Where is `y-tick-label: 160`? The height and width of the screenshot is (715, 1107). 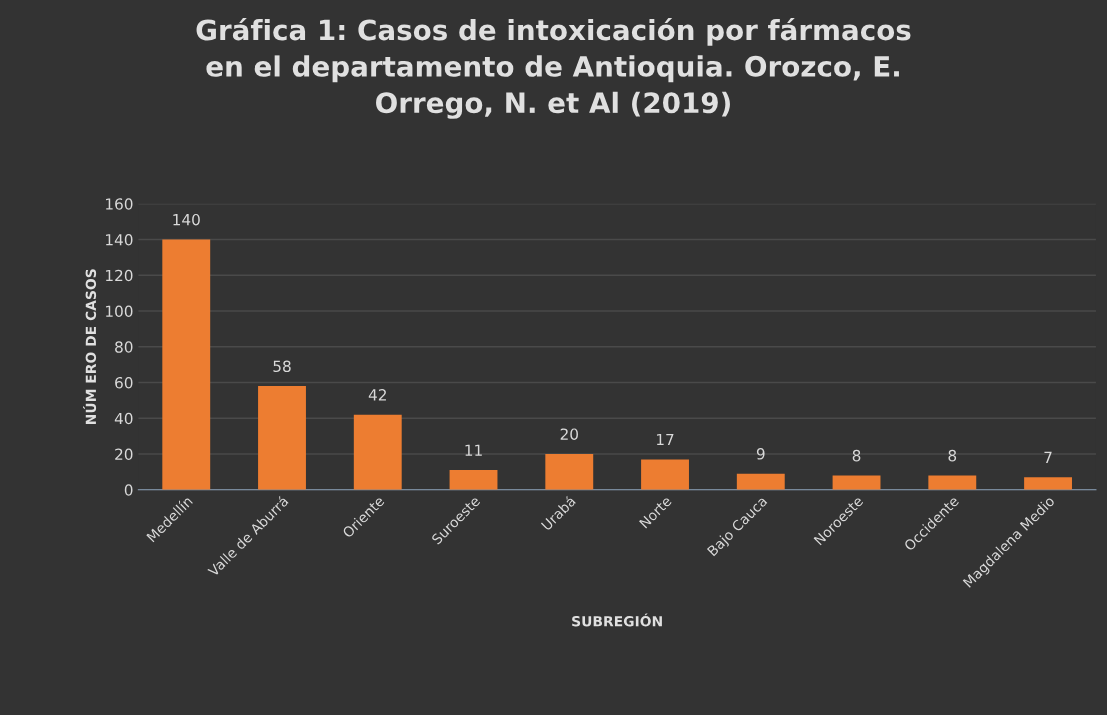
y-tick-label: 160 is located at coordinates (119, 204).